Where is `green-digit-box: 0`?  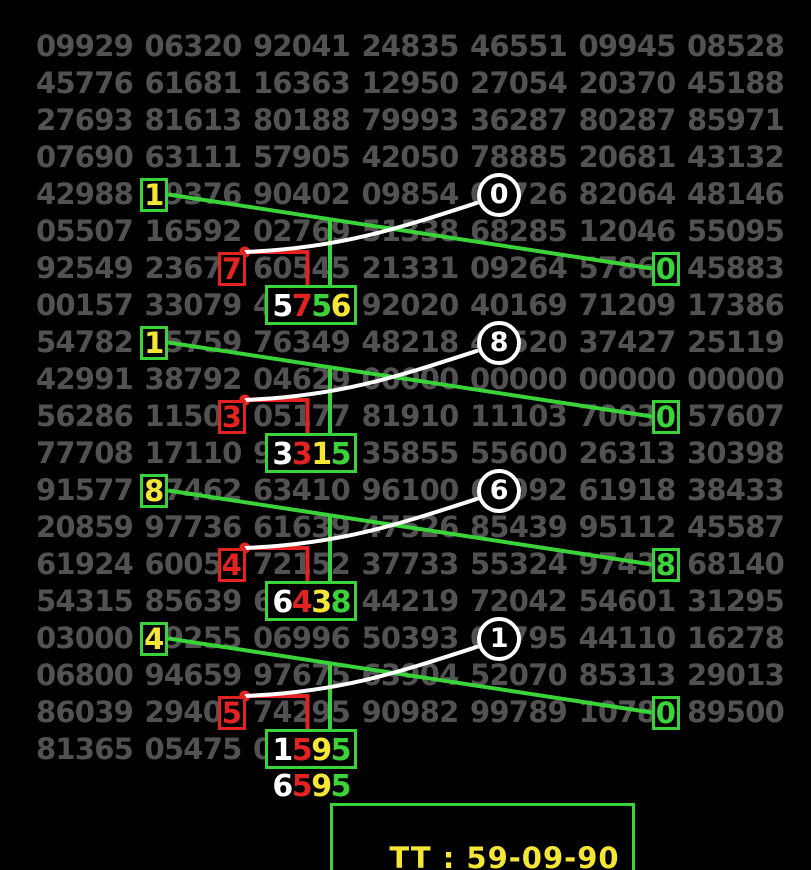
green-digit-box: 0 is located at coordinates (665, 268).